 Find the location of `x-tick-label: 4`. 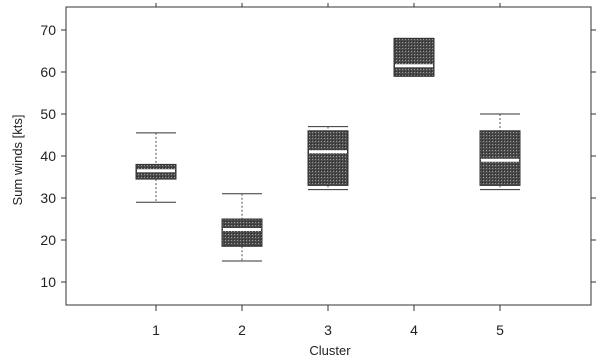

x-tick-label: 4 is located at coordinates (414, 330).